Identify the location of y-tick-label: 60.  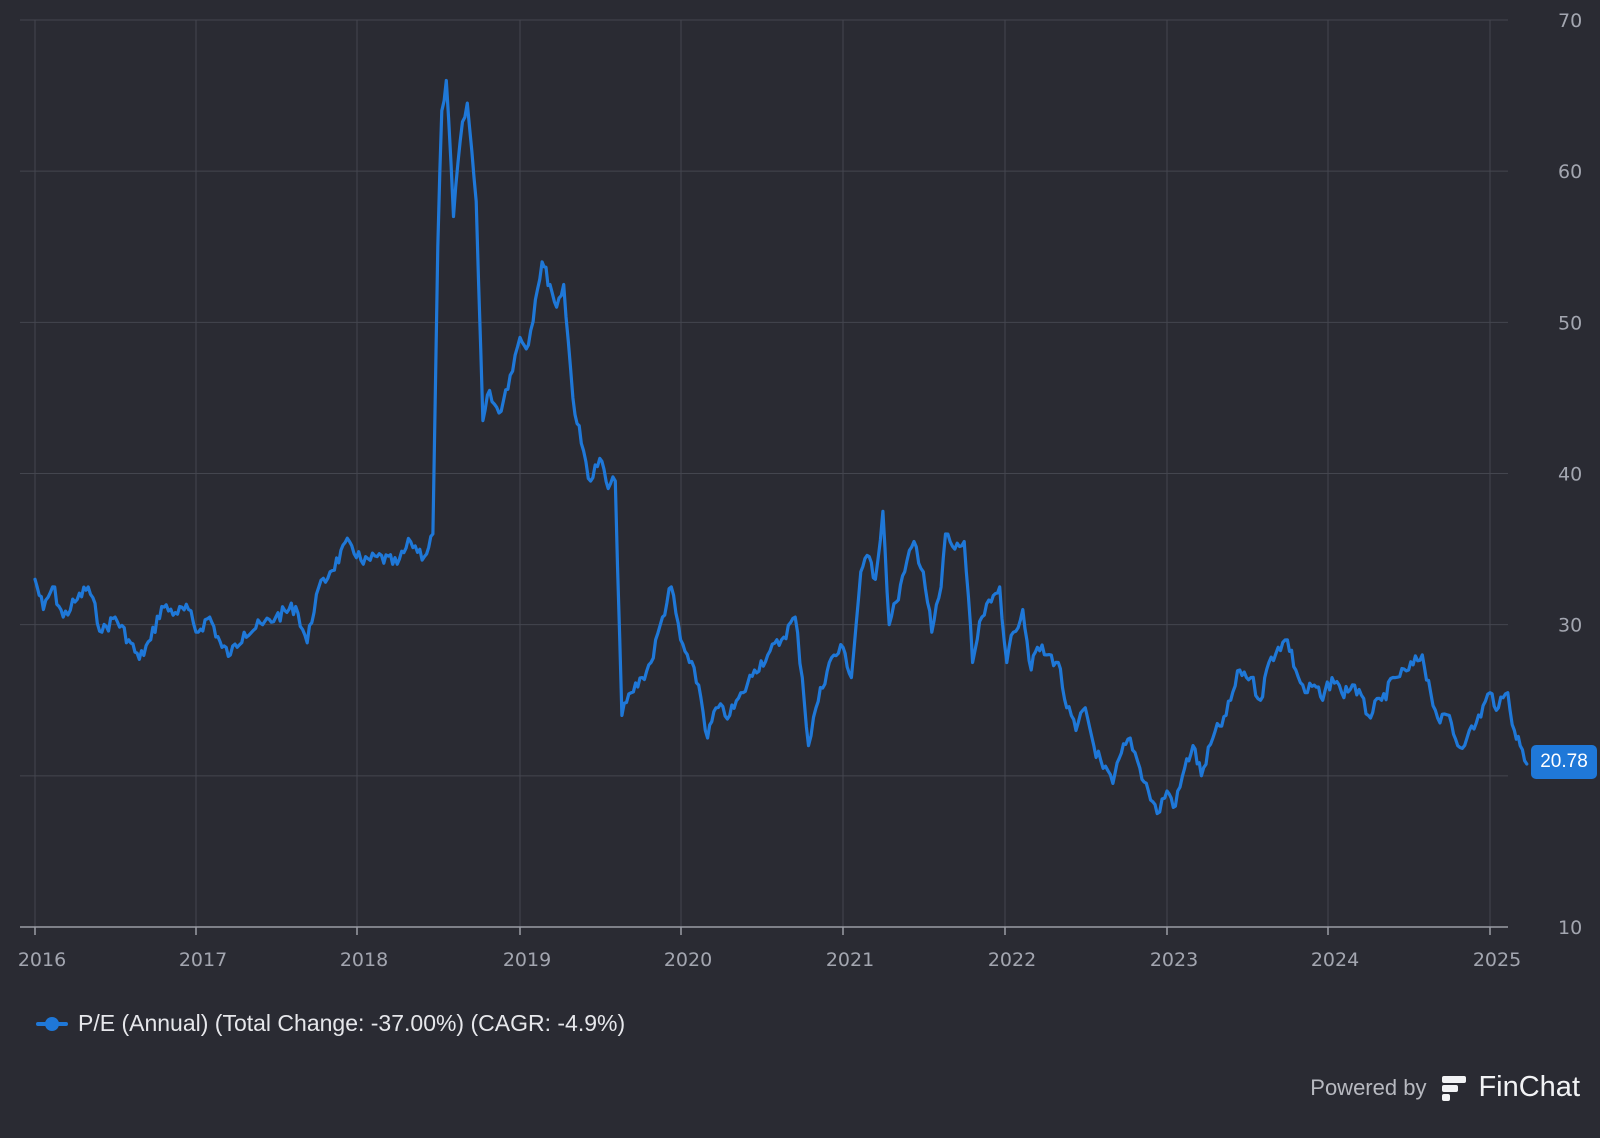
(1570, 172).